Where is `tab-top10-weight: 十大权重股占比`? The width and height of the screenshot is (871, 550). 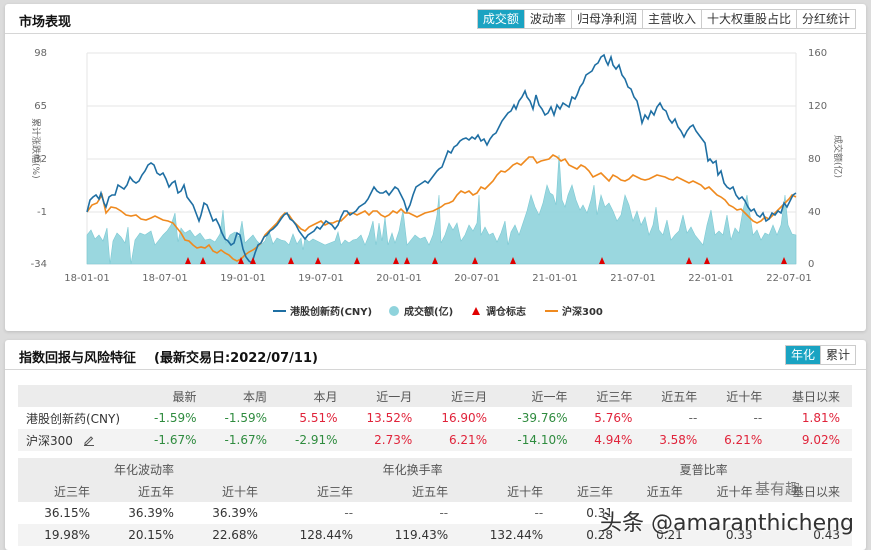 tab-top10-weight: 十大权重股占比 is located at coordinates (749, 19).